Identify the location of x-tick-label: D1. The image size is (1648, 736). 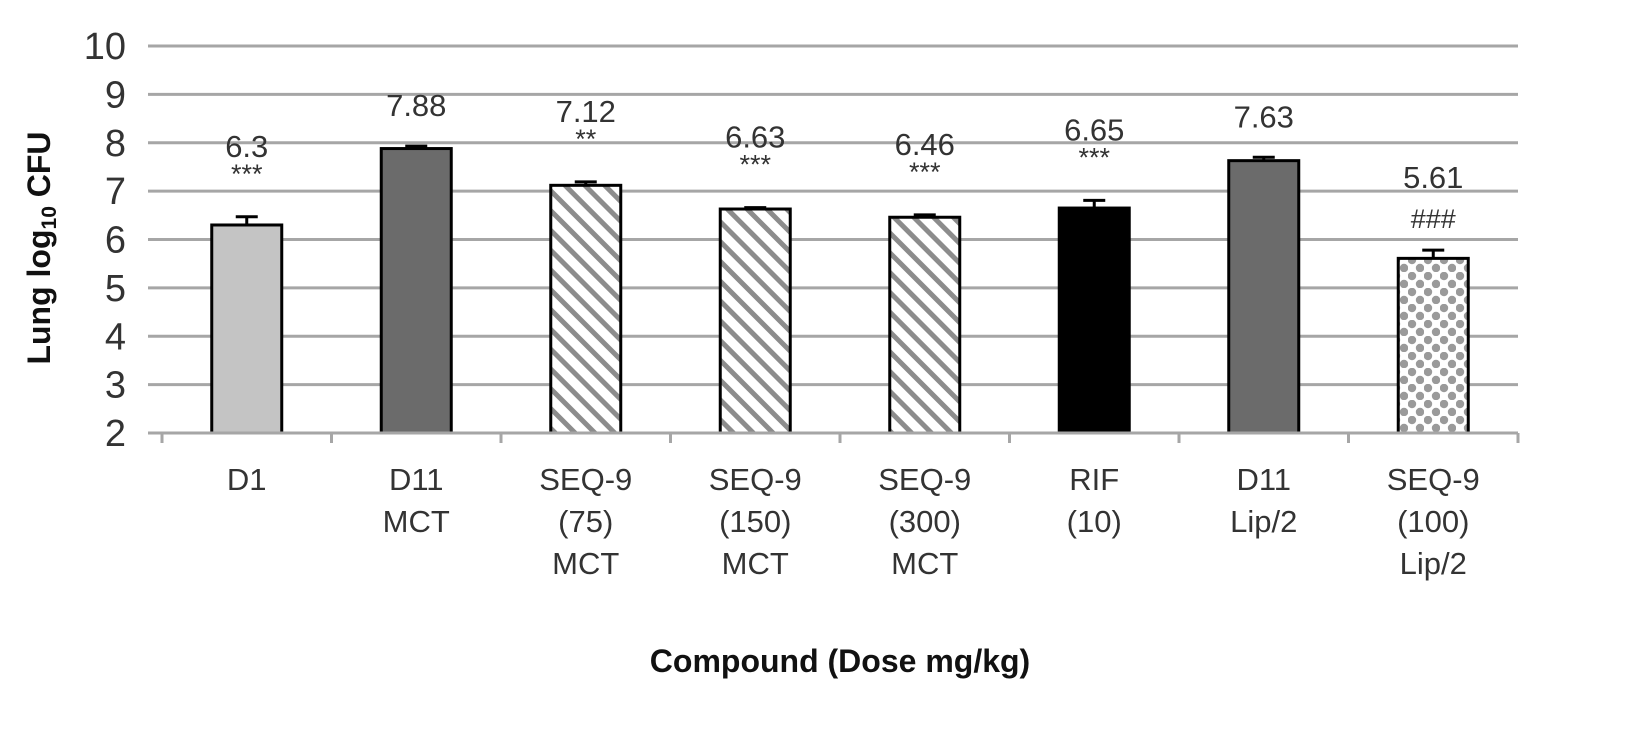
(247, 479).